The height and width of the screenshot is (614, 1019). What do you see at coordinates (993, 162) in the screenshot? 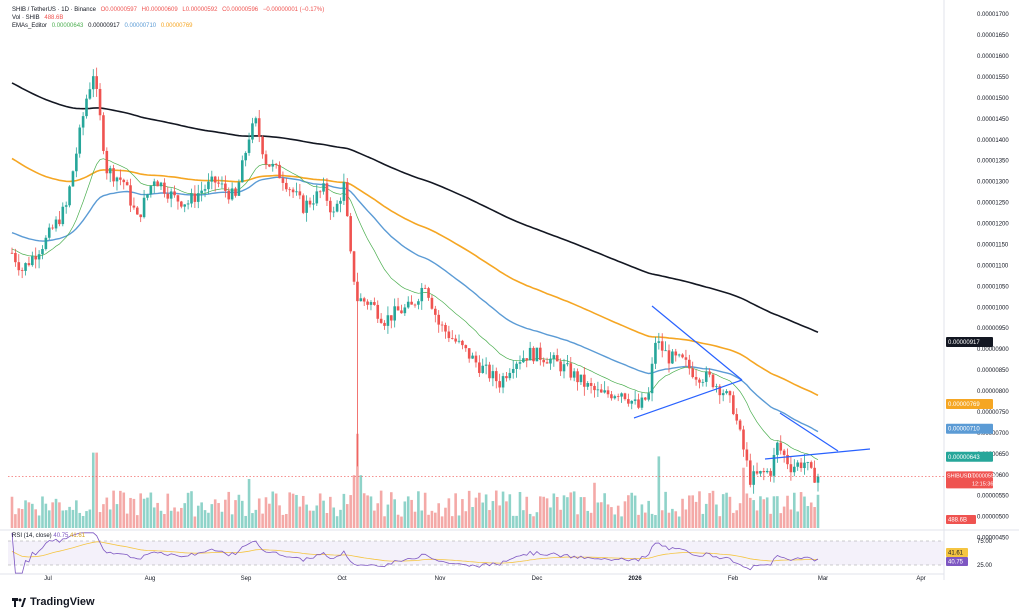
I see `price-tick-label: 0.00001350` at bounding box center [993, 162].